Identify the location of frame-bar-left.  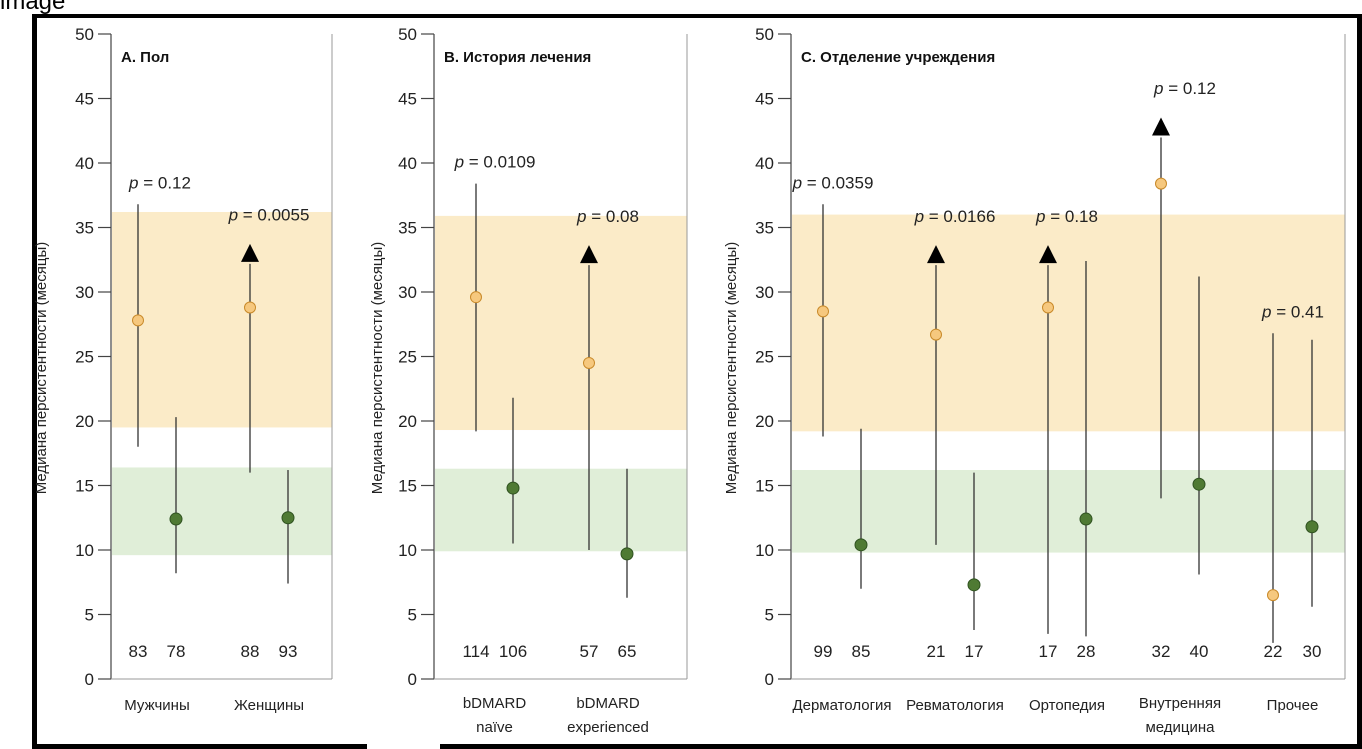
(34, 381).